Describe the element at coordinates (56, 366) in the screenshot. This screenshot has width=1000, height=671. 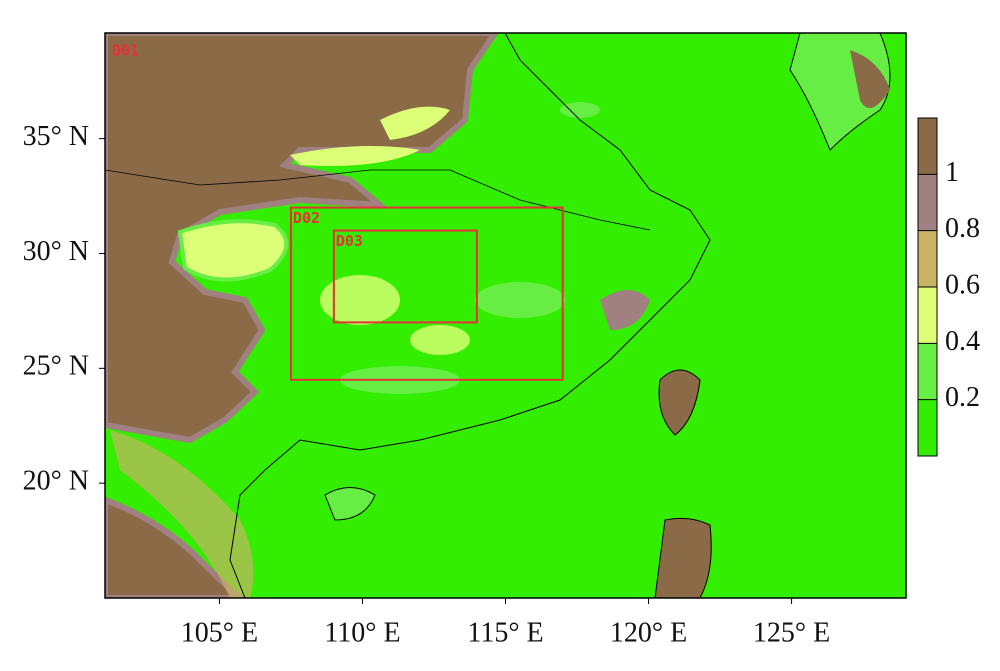
I see `y-tick-label: 25° N` at that location.